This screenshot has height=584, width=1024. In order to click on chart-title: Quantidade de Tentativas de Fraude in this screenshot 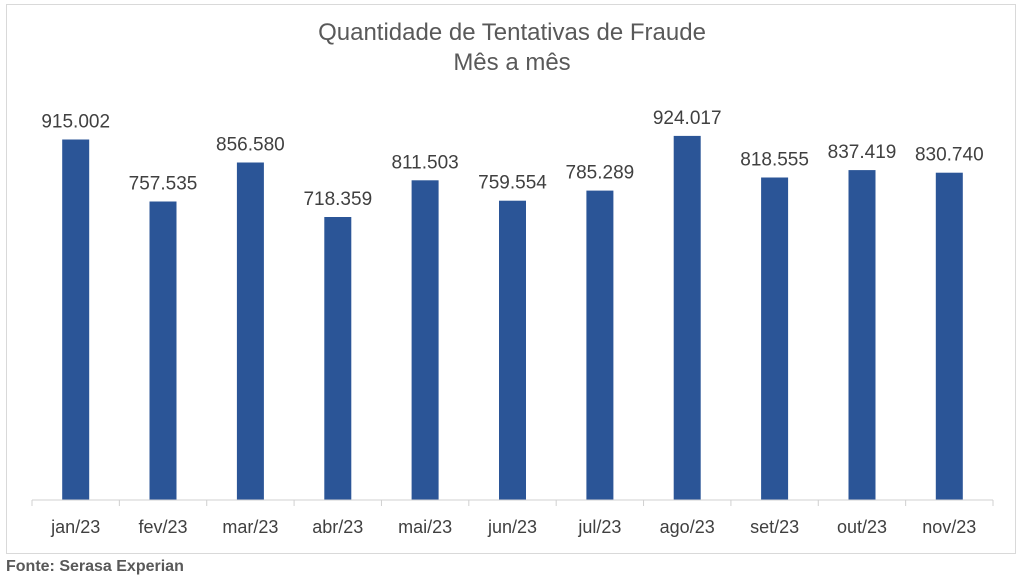, I will do `click(512, 32)`.